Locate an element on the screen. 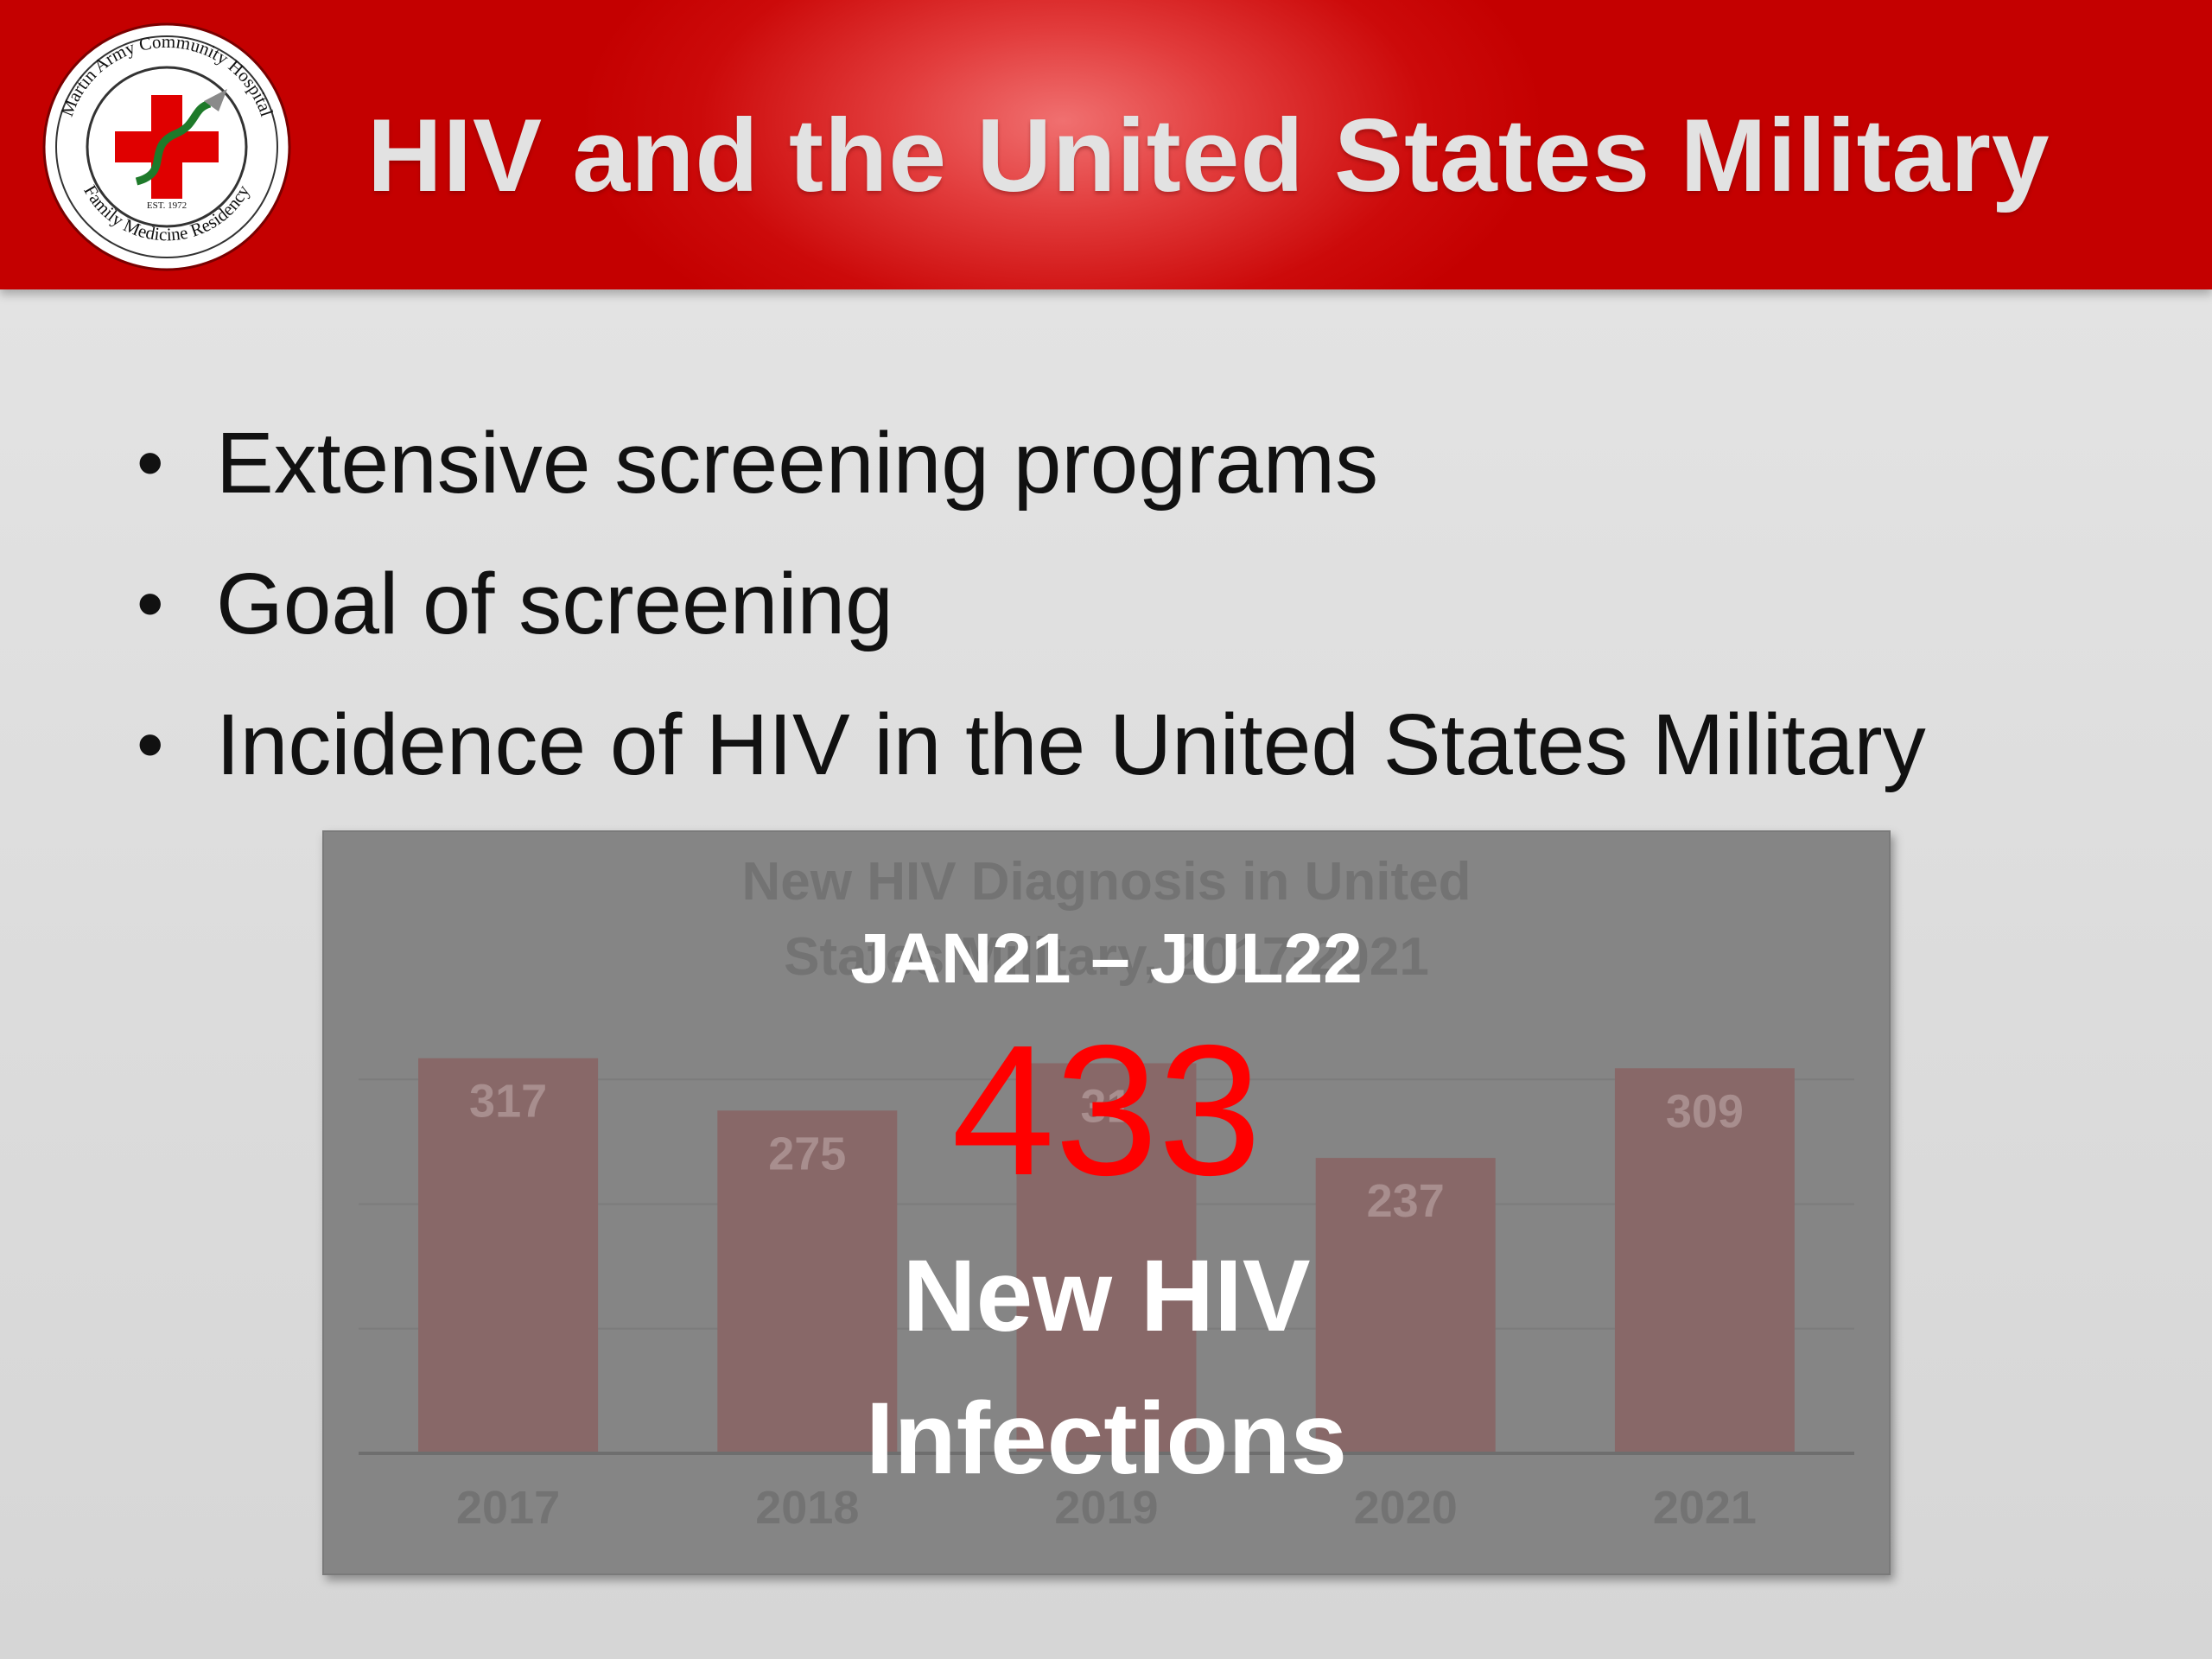 This screenshot has width=2212, height=1659. chart-title: New HIV Diagnosis in United is located at coordinates (1106, 882).